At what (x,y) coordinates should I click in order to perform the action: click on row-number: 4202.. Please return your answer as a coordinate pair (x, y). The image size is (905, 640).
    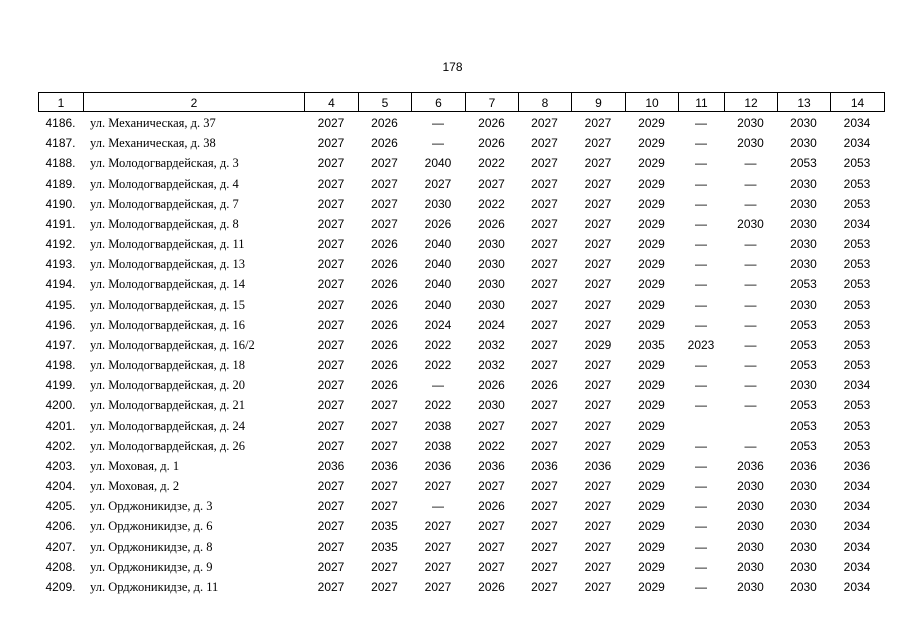
    Looking at the image, I should click on (60, 445).